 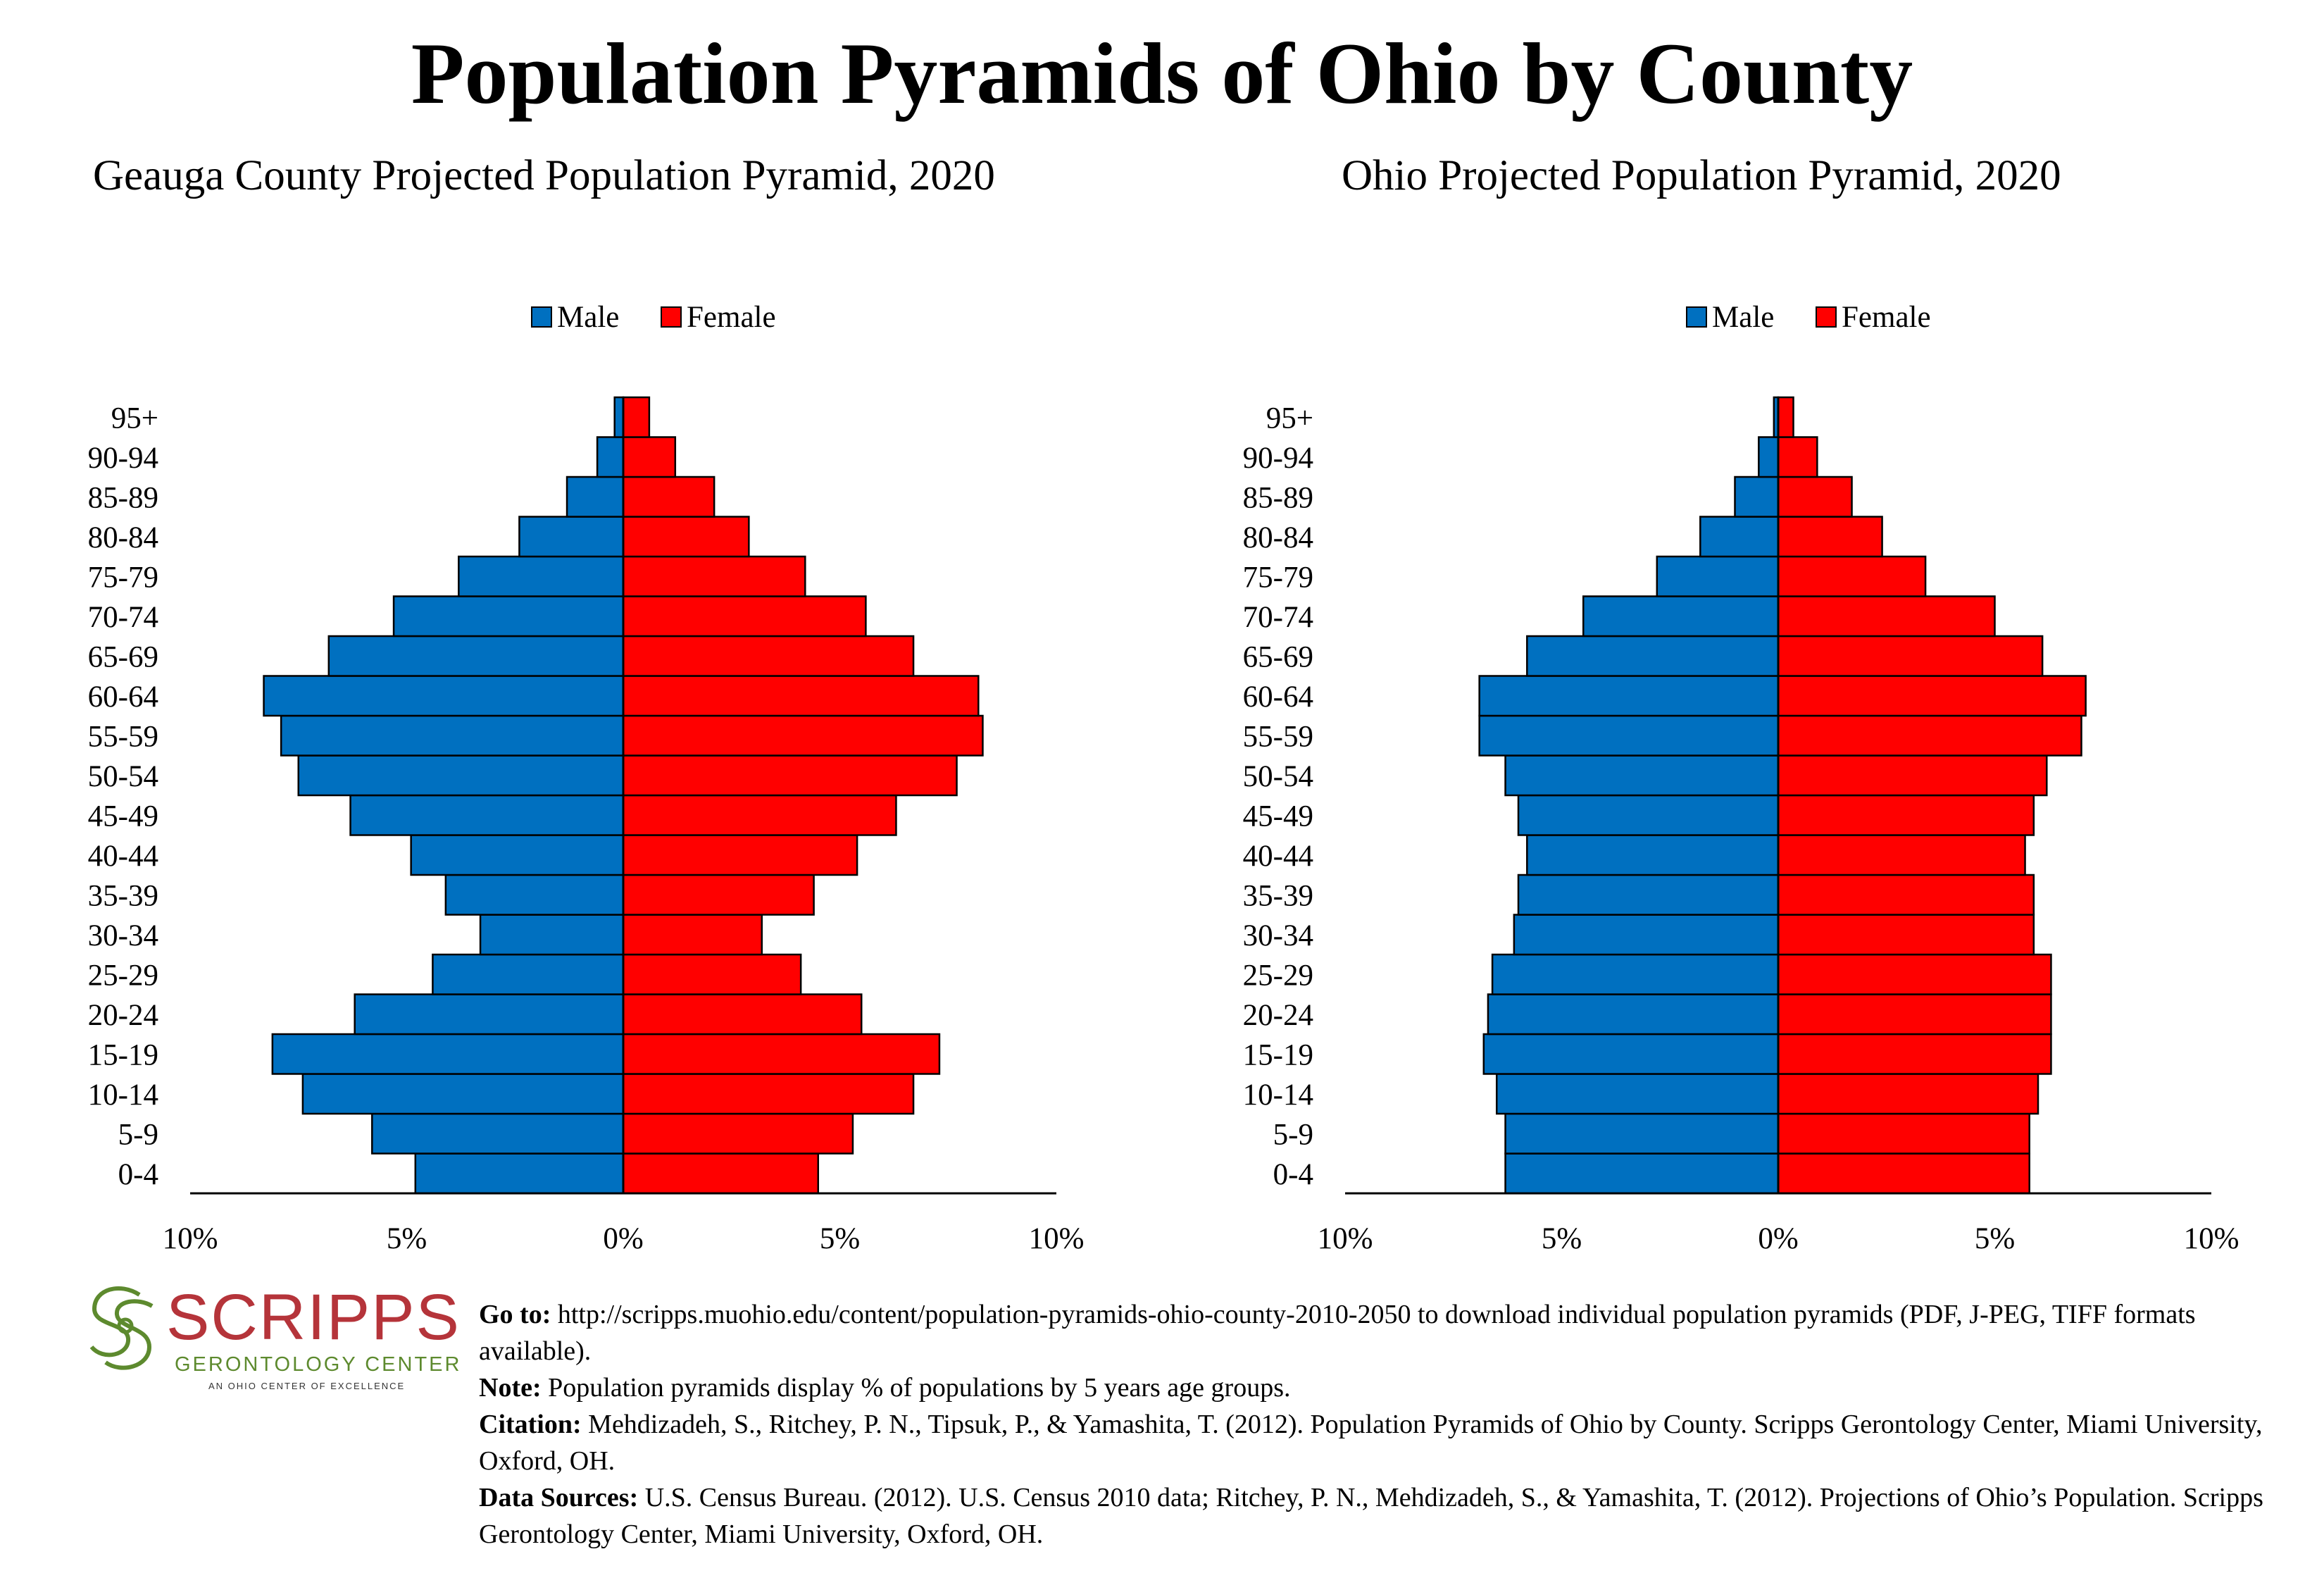 I want to click on legend-label-female: Female, so click(x=731, y=317).